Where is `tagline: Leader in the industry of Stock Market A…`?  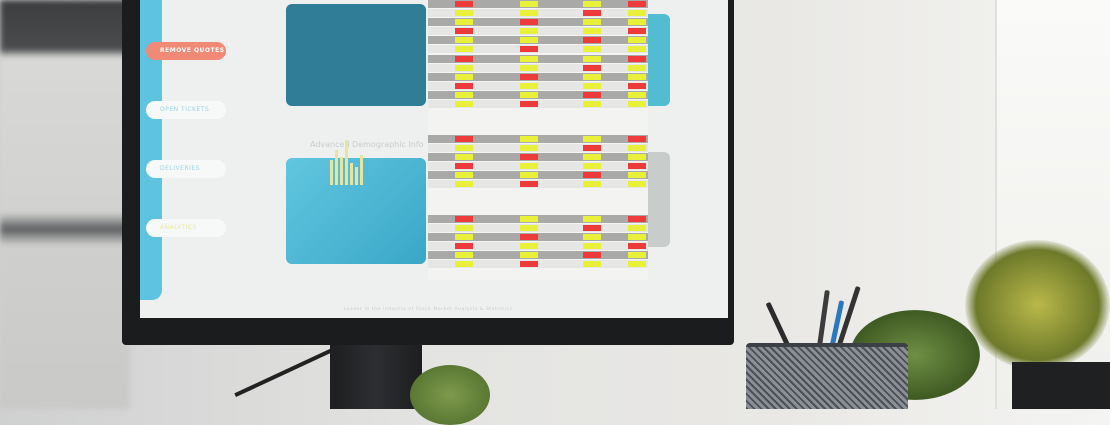
tagline: Leader in the industry of Stock Market A… is located at coordinates (428, 309).